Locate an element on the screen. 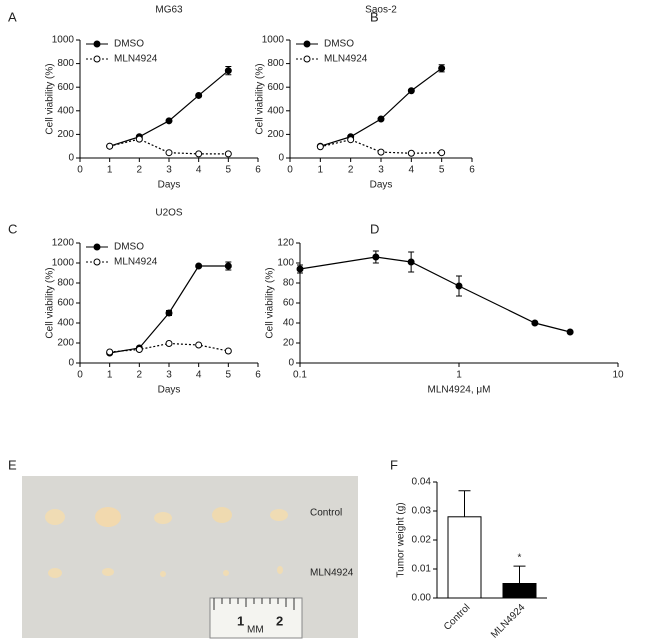 The width and height of the screenshot is (650, 644). y-tick-label: 0.03 is located at coordinates (422, 511).